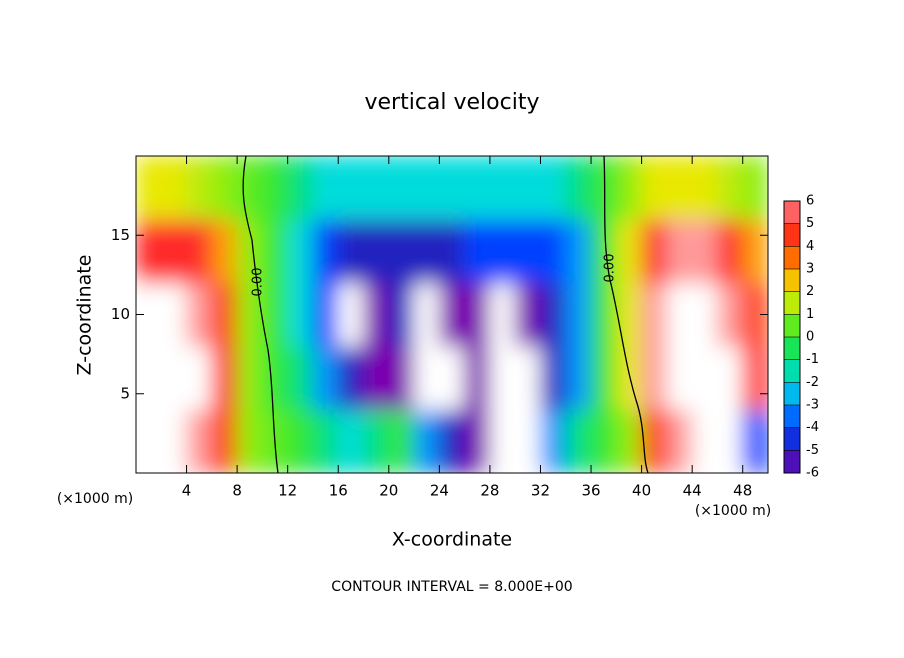 The height and width of the screenshot is (658, 904). What do you see at coordinates (451, 102) in the screenshot?
I see `chart-title: vertical velocity` at bounding box center [451, 102].